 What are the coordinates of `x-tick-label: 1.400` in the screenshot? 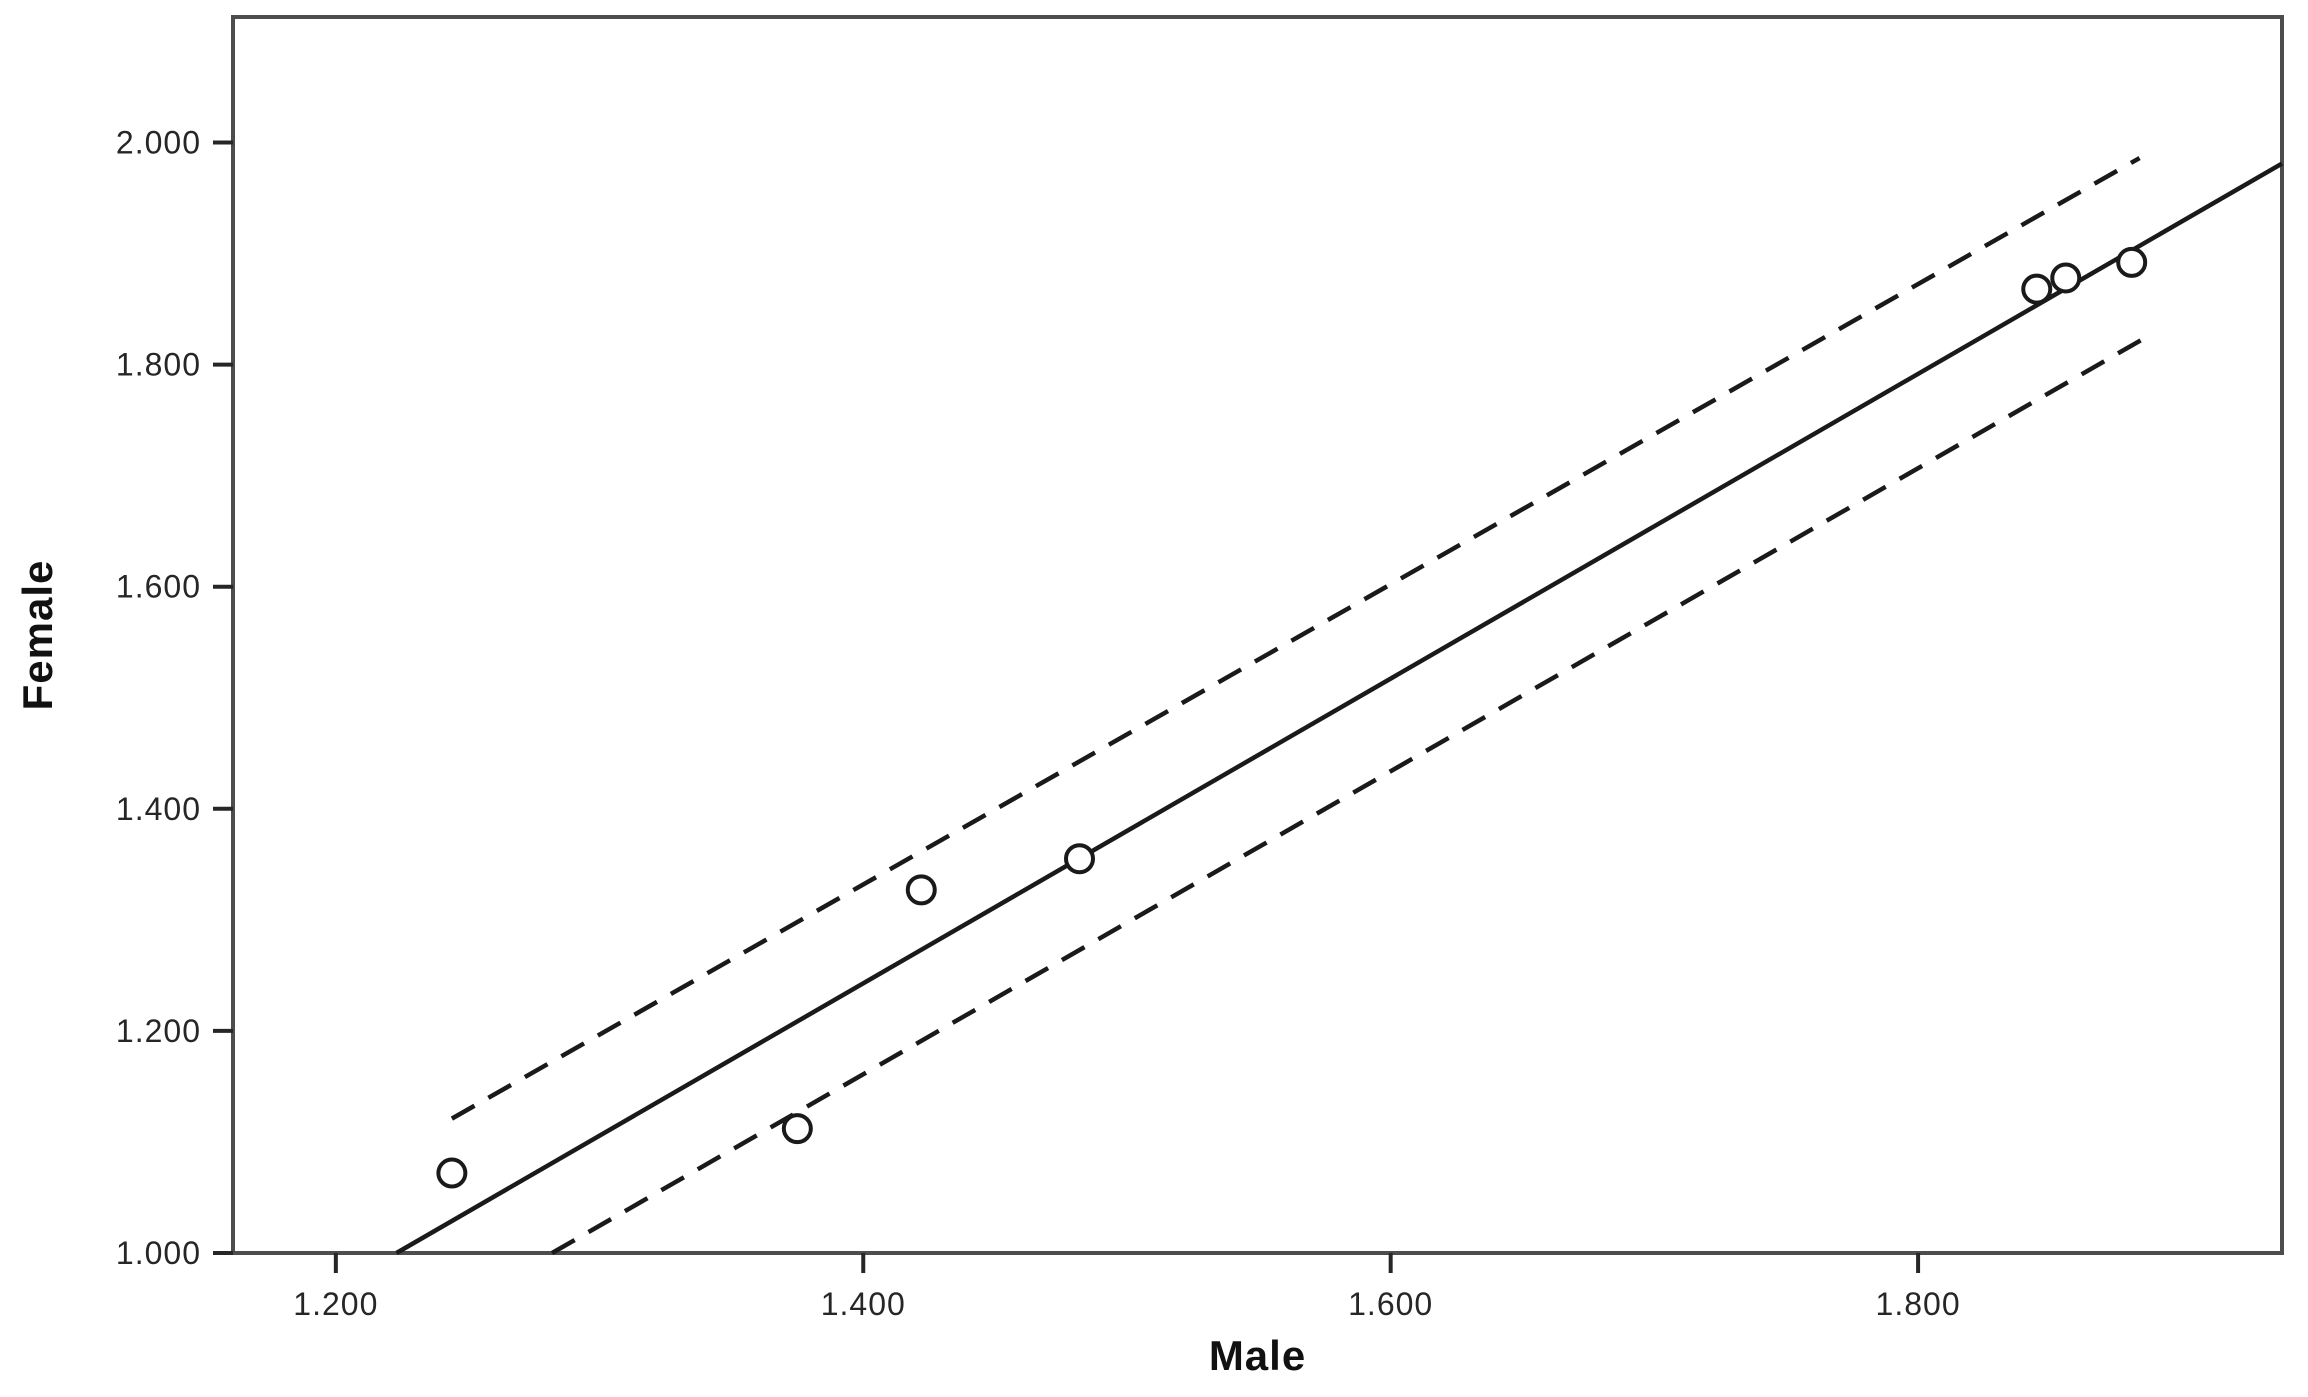 It's located at (863, 1304).